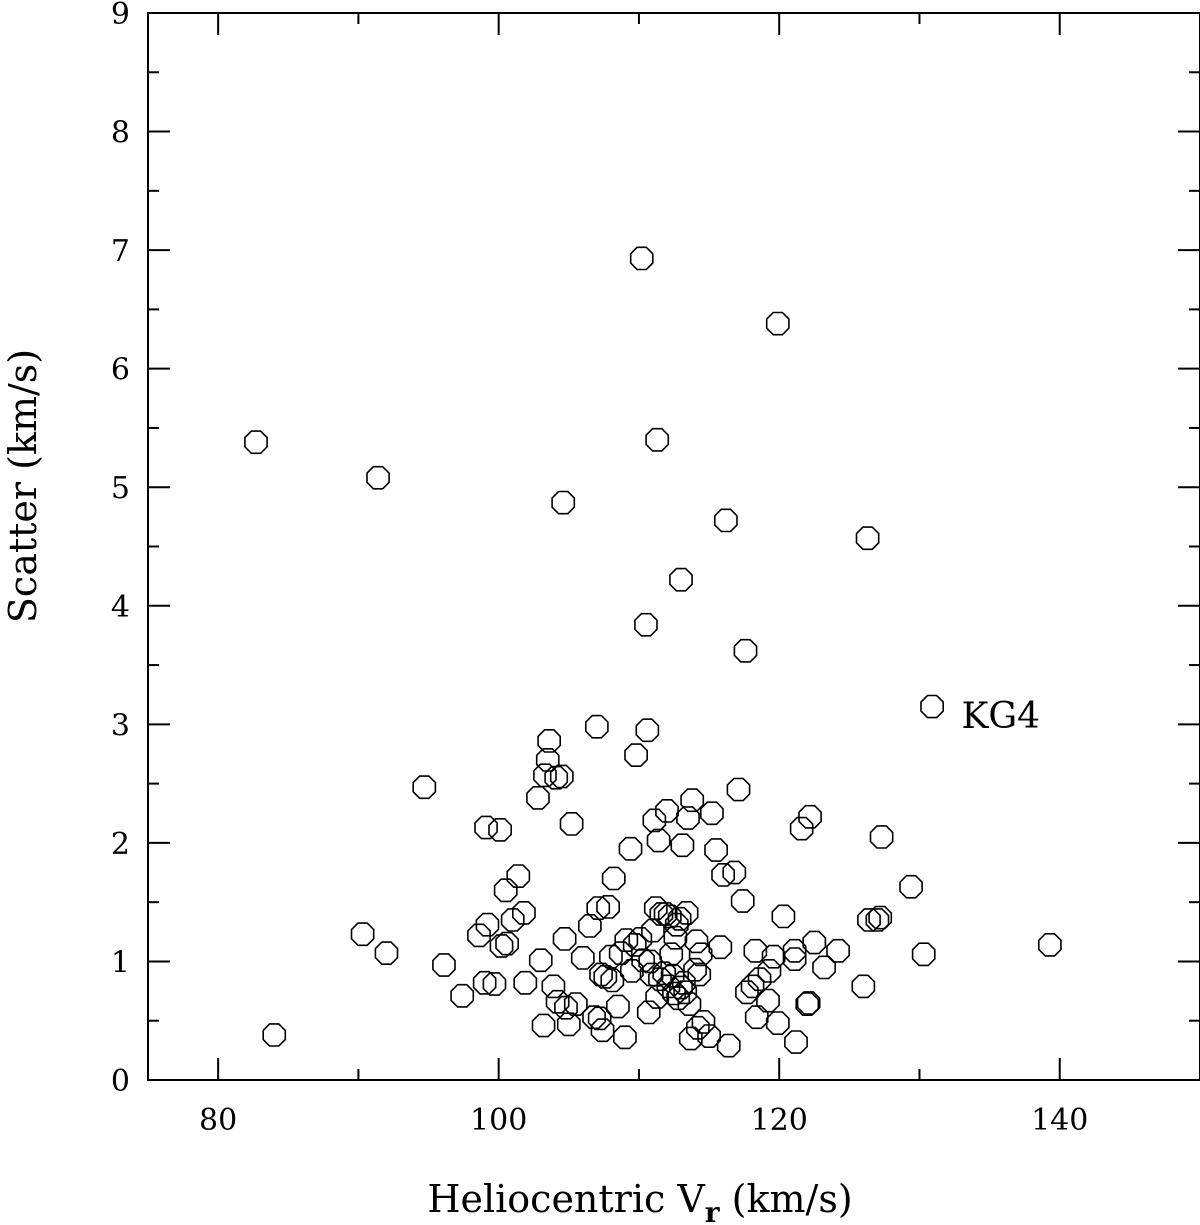 The height and width of the screenshot is (1225, 1200). I want to click on x-tick-label: 80, so click(218, 1120).